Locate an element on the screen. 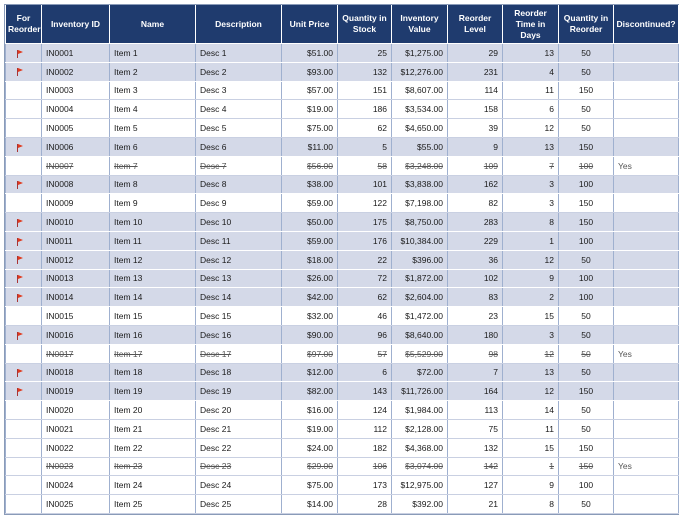 The width and height of the screenshot is (680, 518). inventory-value-cell: $392.00 is located at coordinates (419, 504).